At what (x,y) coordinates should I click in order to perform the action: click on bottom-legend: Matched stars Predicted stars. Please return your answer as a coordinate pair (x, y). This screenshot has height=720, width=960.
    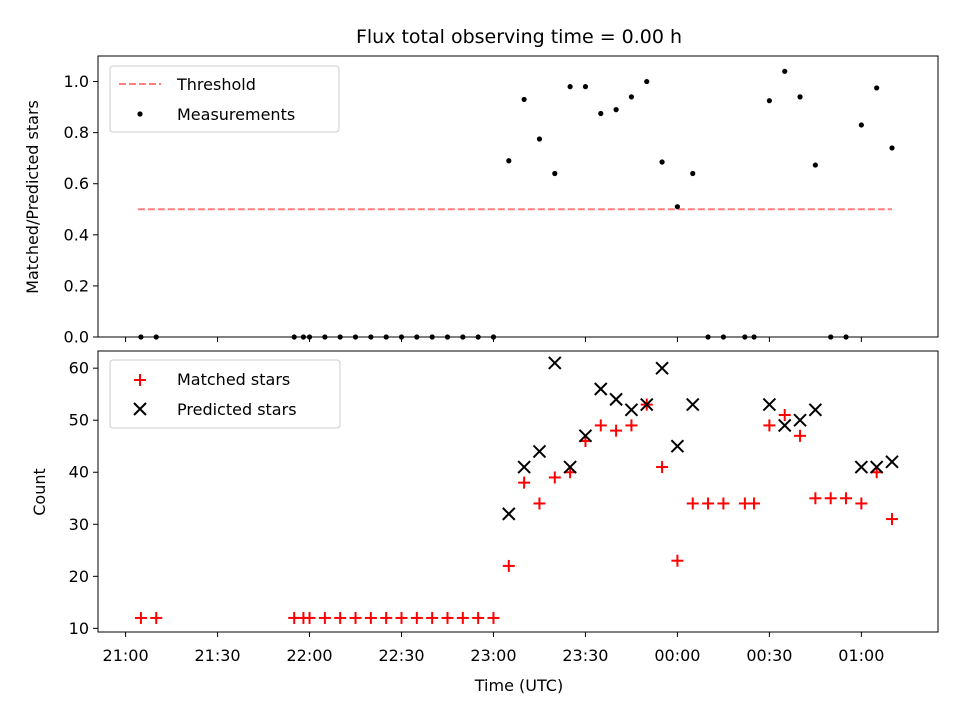
    Looking at the image, I should click on (225, 394).